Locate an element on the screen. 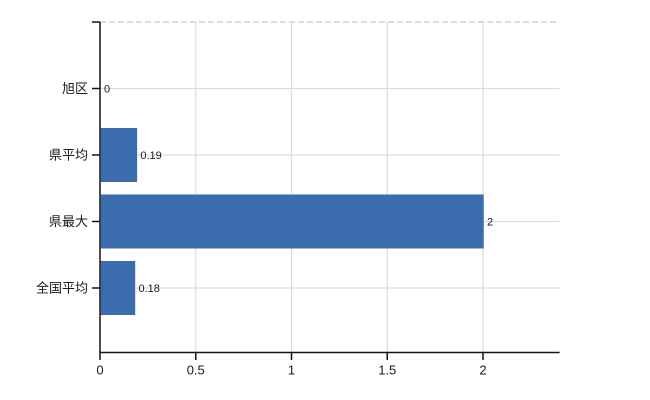 This screenshot has height=400, width=650. category-label-0: 旭区 is located at coordinates (75, 88).